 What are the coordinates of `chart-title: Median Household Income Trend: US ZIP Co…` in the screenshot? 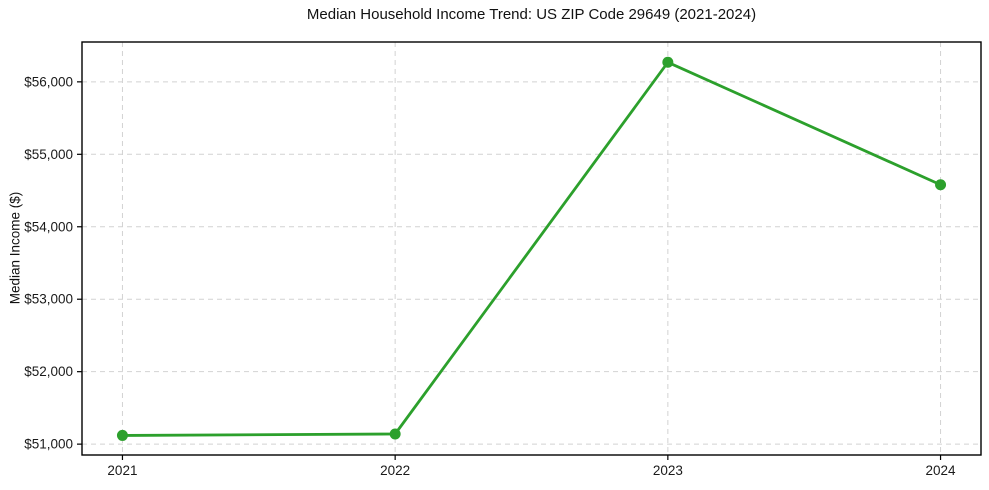 It's located at (531, 14).